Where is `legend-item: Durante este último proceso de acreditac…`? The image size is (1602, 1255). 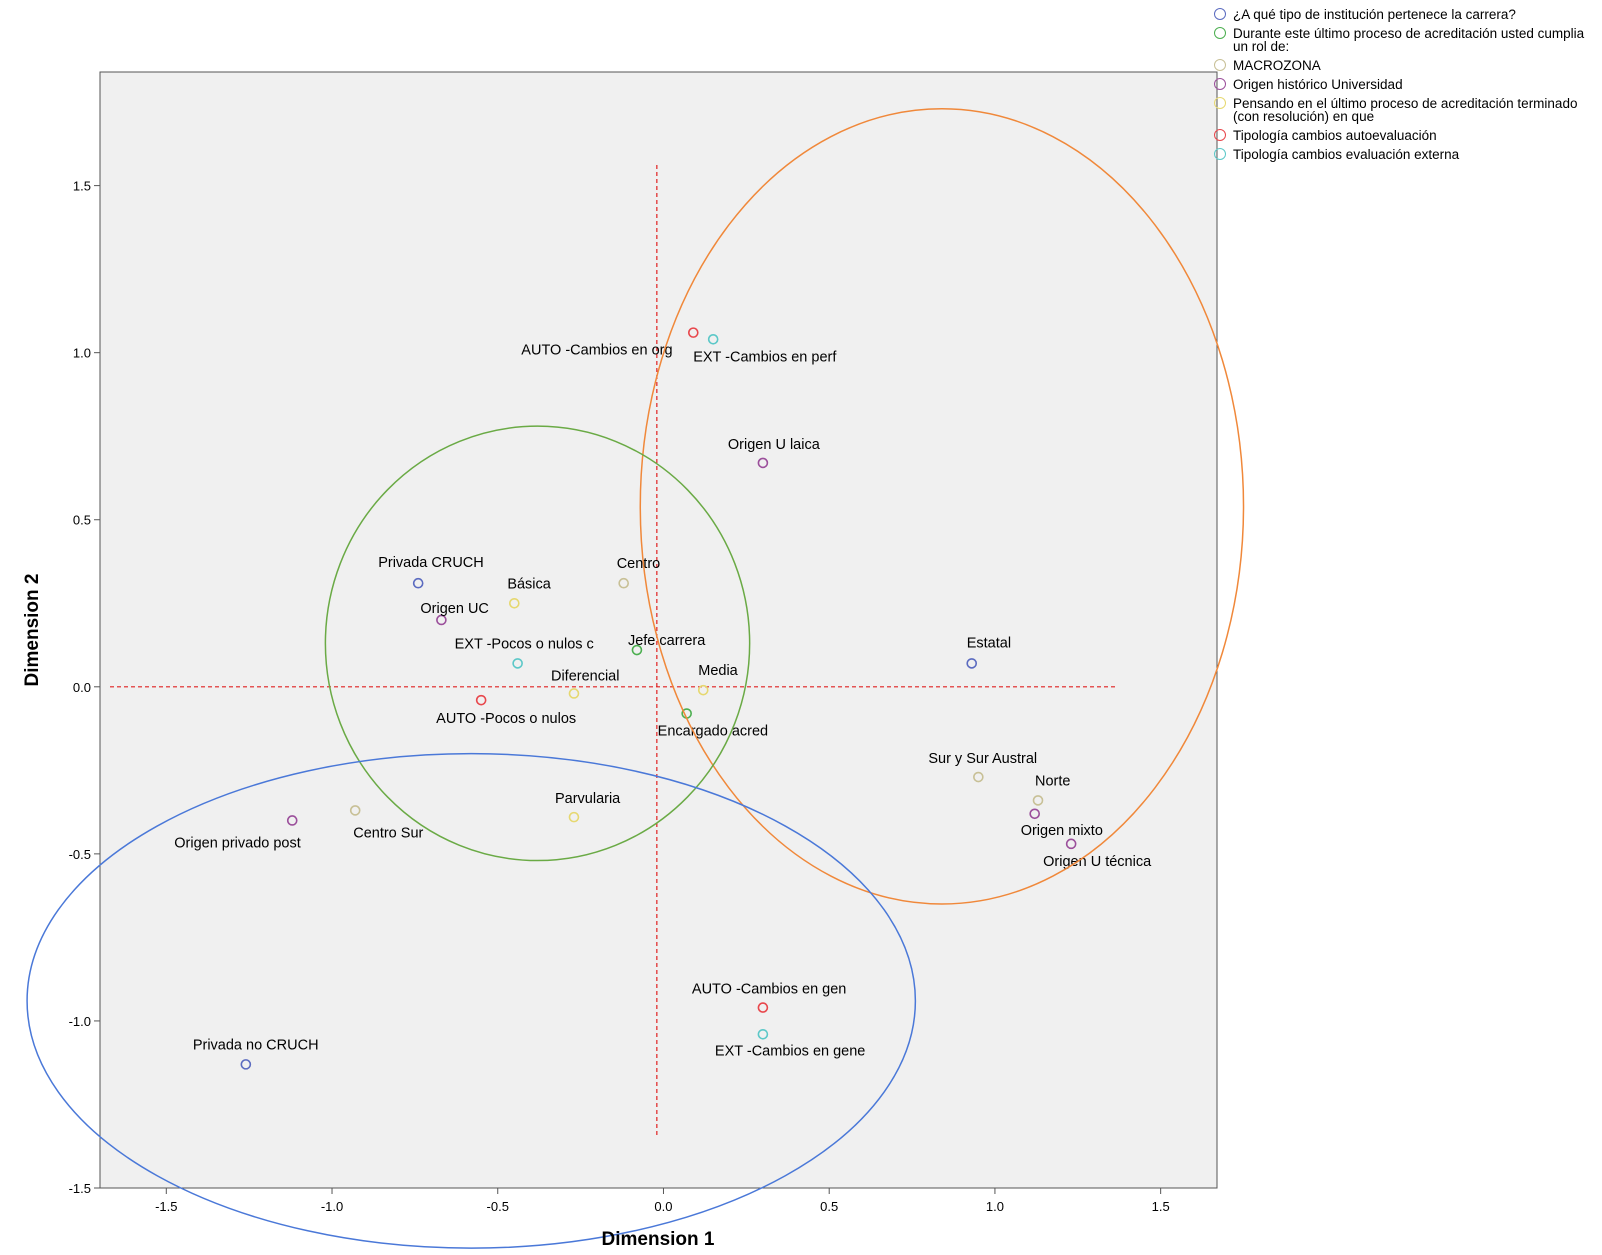 legend-item: Durante este último proceso de acreditac… is located at coordinates (1406, 40).